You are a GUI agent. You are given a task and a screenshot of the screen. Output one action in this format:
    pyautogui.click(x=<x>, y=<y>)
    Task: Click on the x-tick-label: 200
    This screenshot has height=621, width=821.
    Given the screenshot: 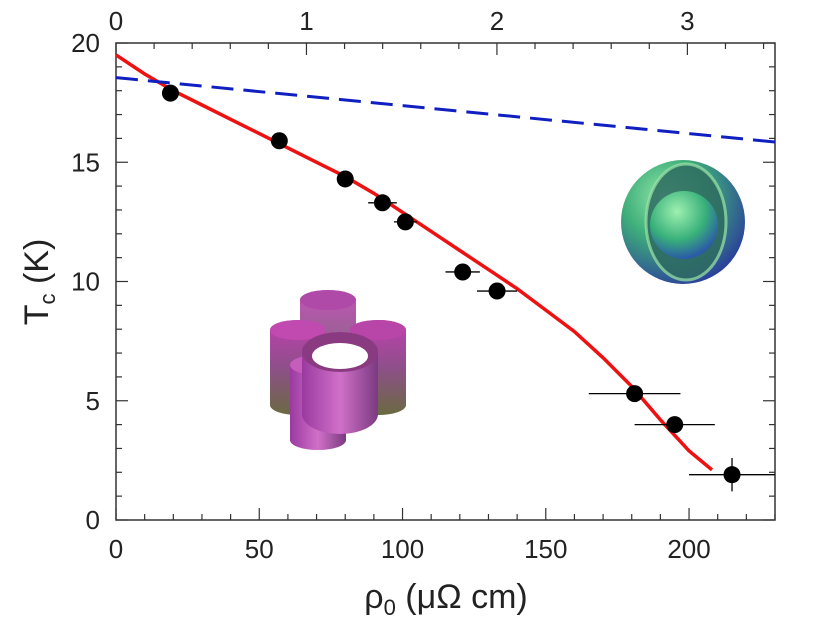 What is the action you would take?
    pyautogui.click(x=688, y=549)
    